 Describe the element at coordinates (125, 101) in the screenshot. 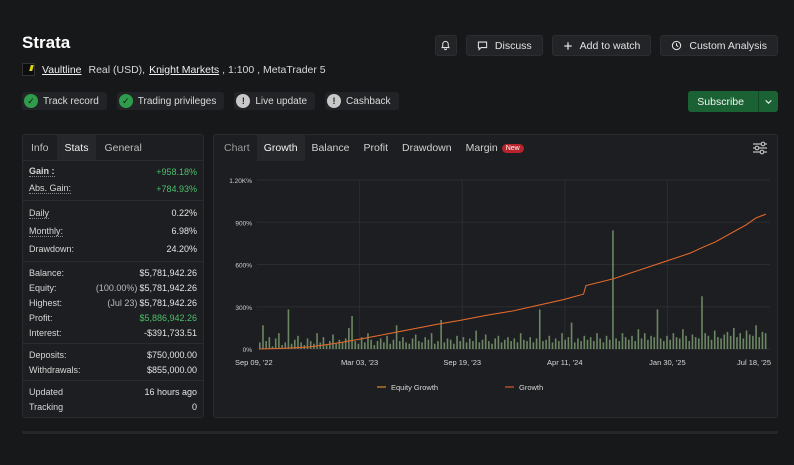

I see `check-icon: ✓` at that location.